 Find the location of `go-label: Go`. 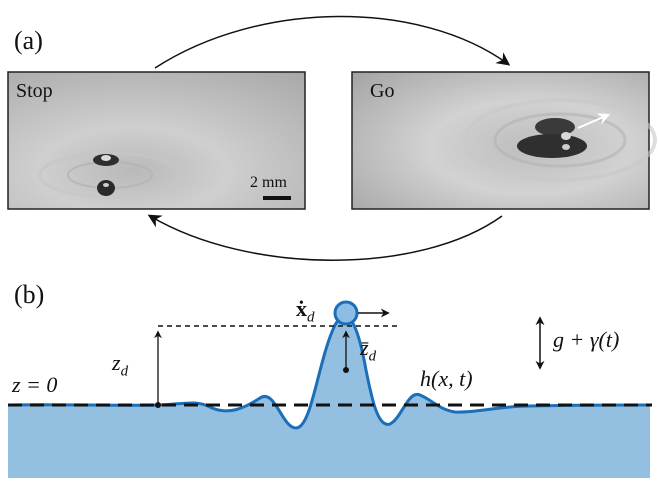

go-label: Go is located at coordinates (382, 91).